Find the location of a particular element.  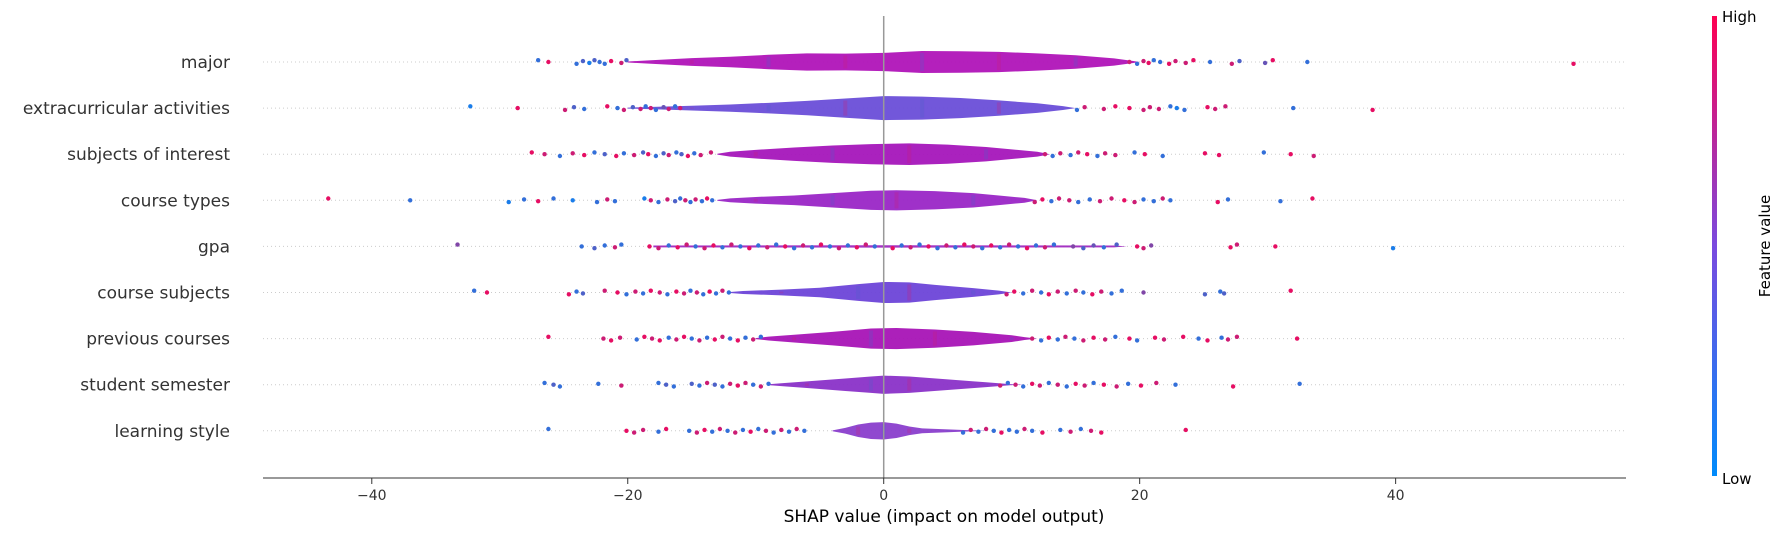

feature-label: student semester is located at coordinates (155, 386).